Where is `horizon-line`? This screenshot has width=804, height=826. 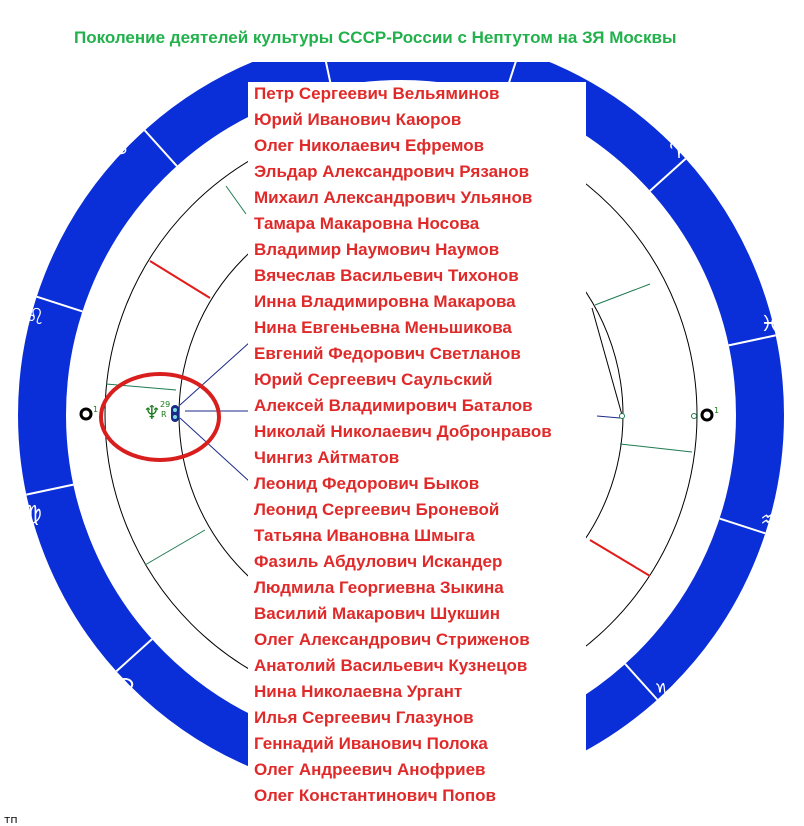 horizon-line is located at coordinates (608, 417).